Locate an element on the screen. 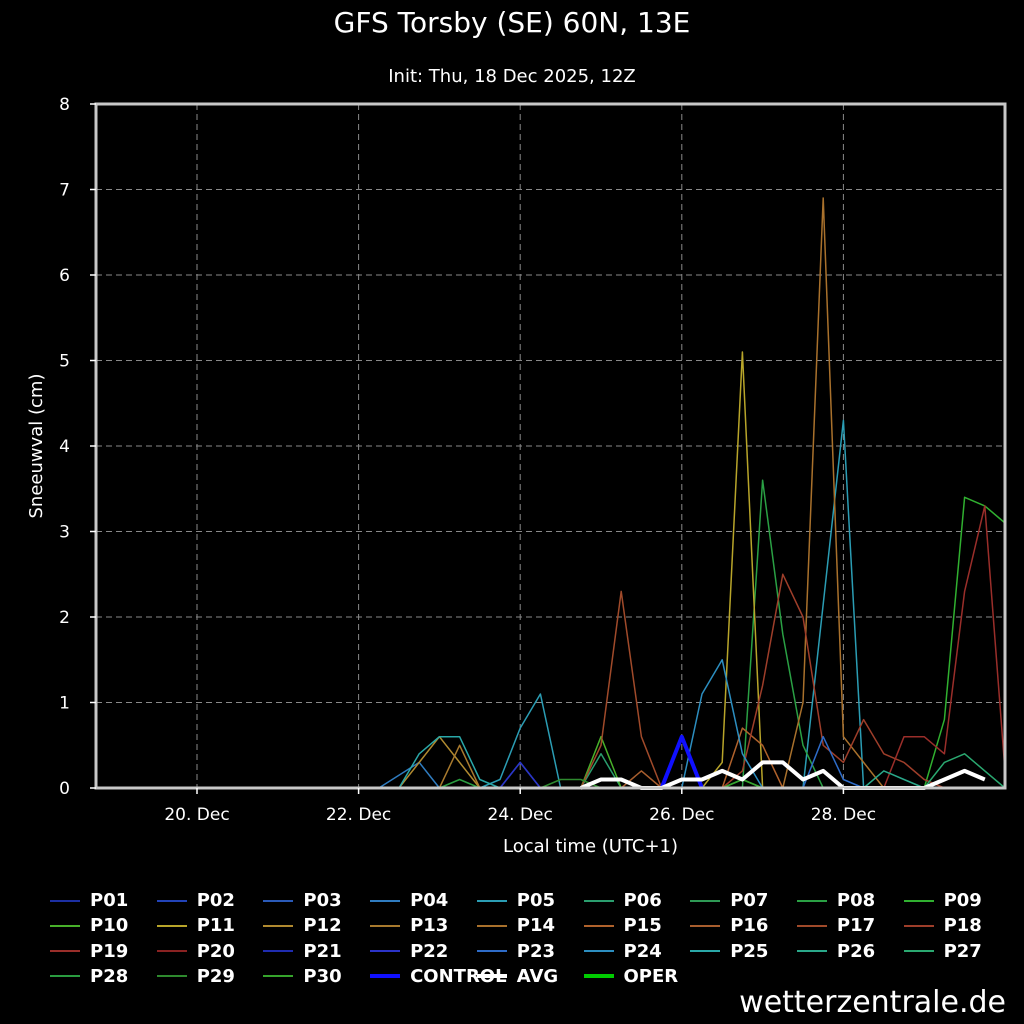 The height and width of the screenshot is (1024, 1024). legend-item-p01: P01 is located at coordinates (89, 900).